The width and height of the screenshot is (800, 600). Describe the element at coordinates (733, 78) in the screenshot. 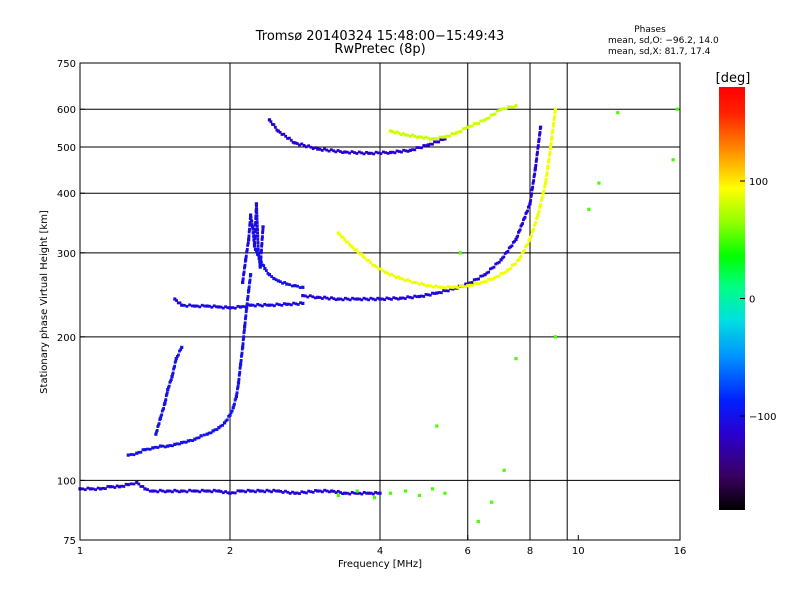

I see `colorbar-label: [deg]` at that location.